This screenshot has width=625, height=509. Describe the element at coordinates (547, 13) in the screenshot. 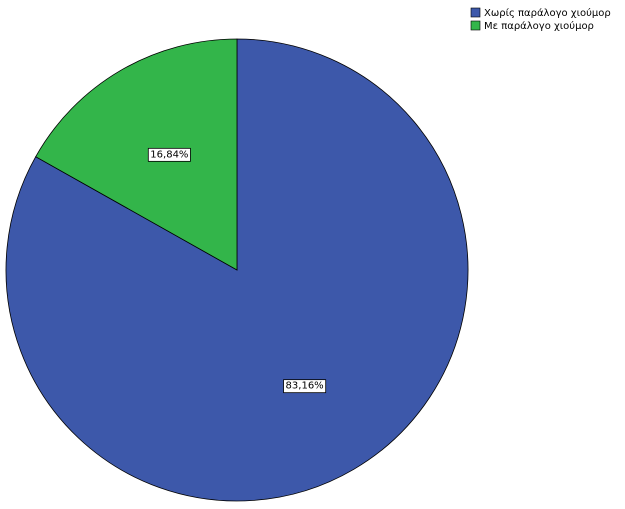

I see `legend-label: Χωρίς παράλογο χιούμορ` at that location.